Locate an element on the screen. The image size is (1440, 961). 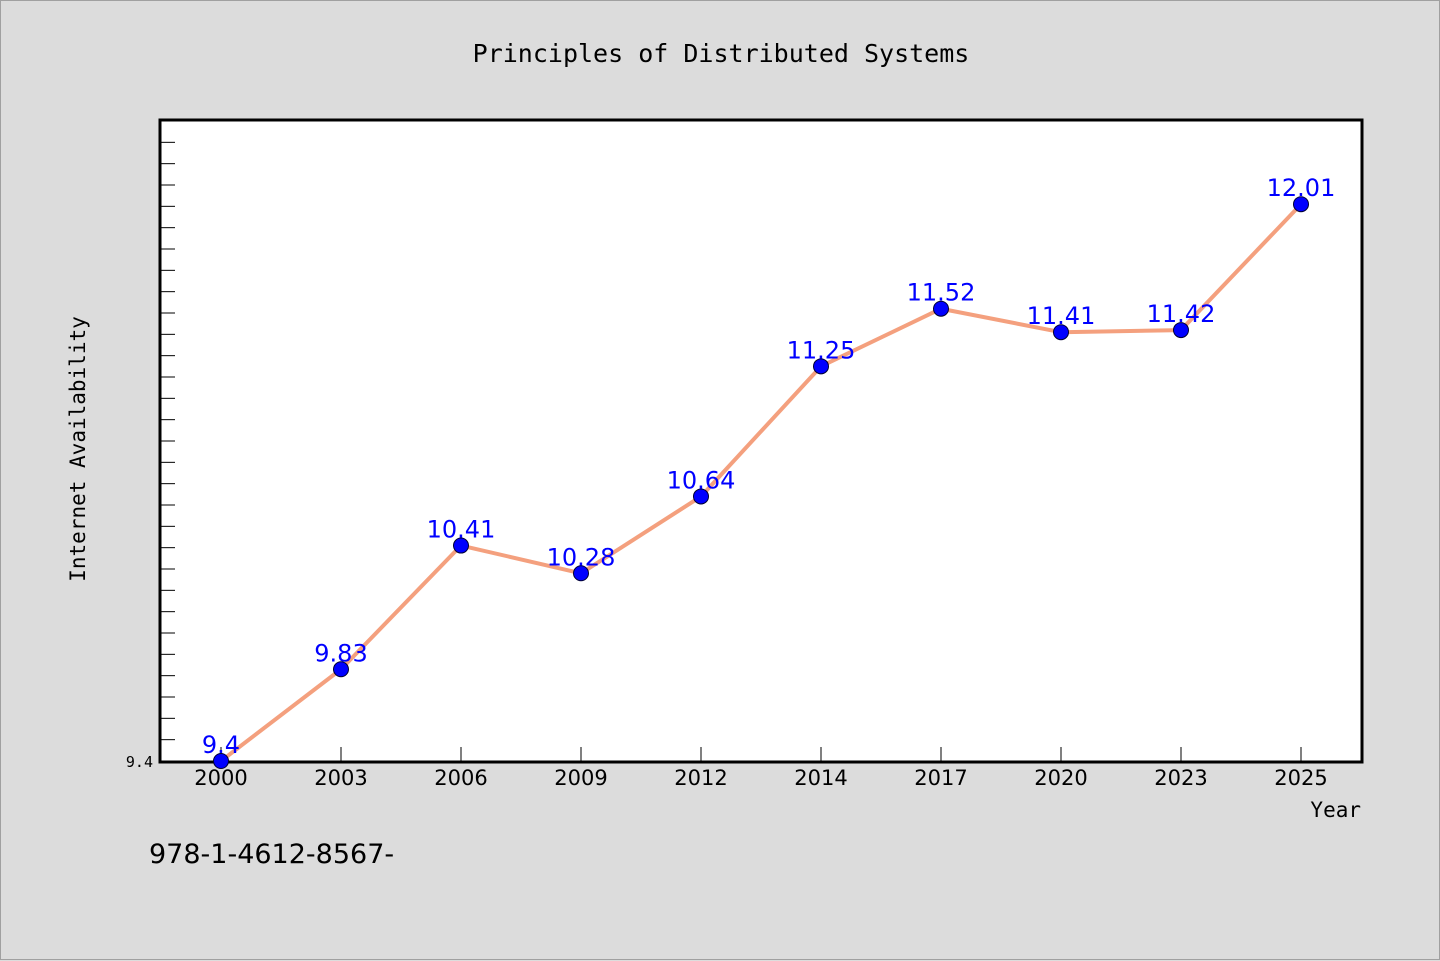
data-label: 9.4 is located at coordinates (221, 745).